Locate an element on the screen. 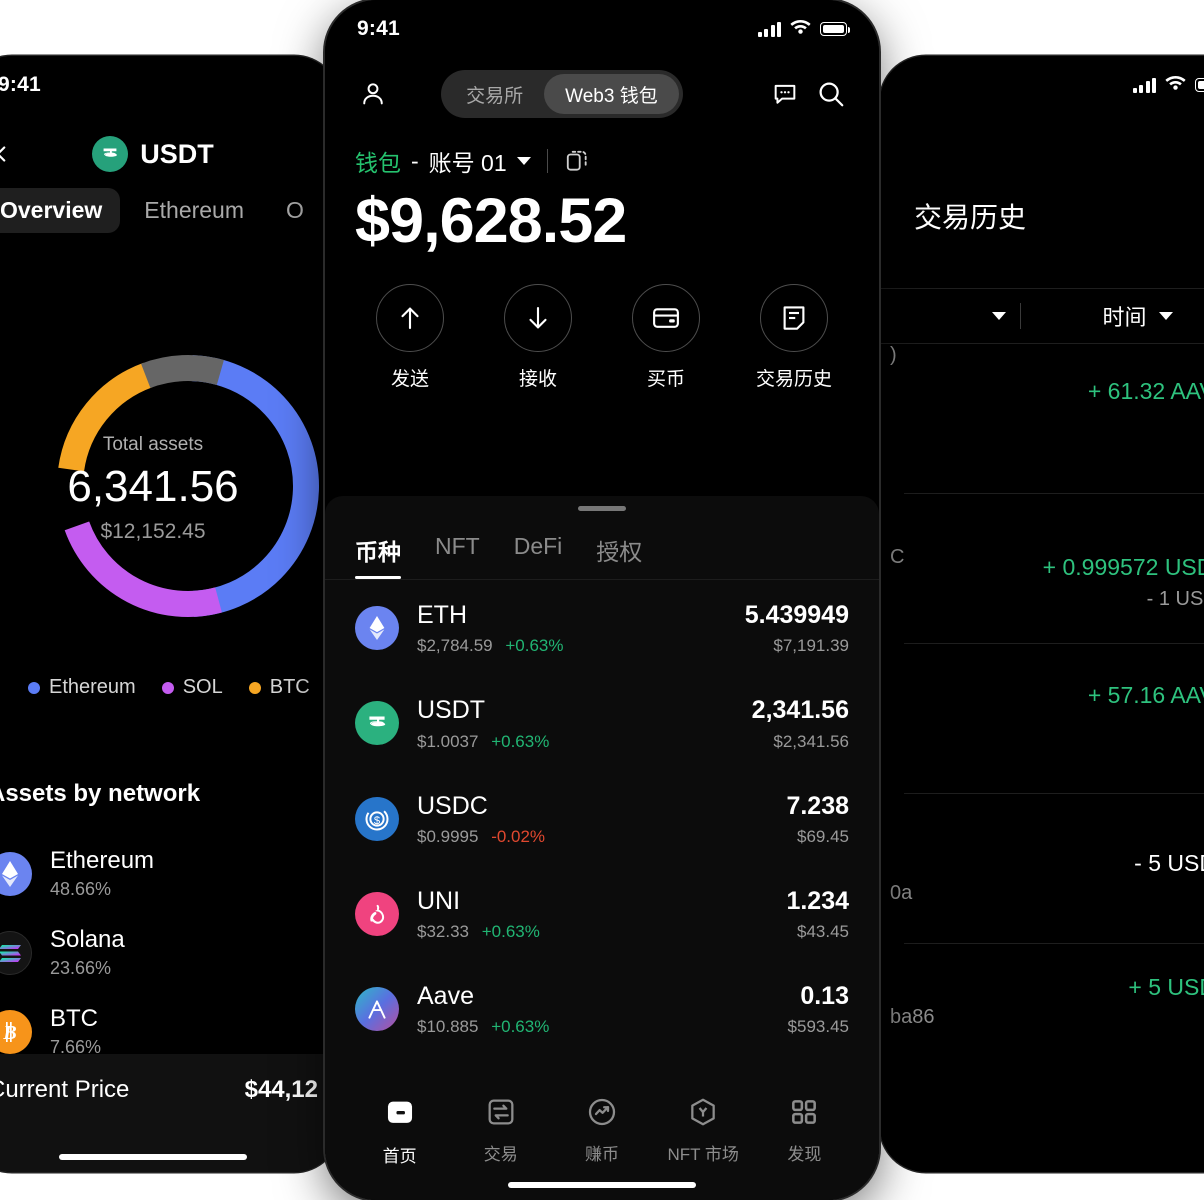  tx-amount: + 61.32 AAVE is located at coordinates (1145, 391).